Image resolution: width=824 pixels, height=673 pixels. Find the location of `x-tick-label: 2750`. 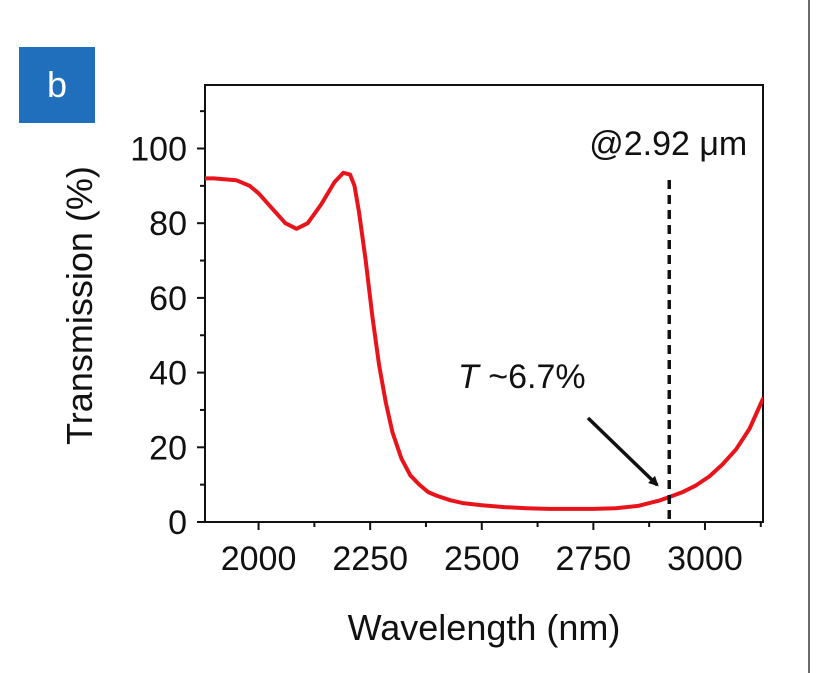

x-tick-label: 2750 is located at coordinates (594, 559).